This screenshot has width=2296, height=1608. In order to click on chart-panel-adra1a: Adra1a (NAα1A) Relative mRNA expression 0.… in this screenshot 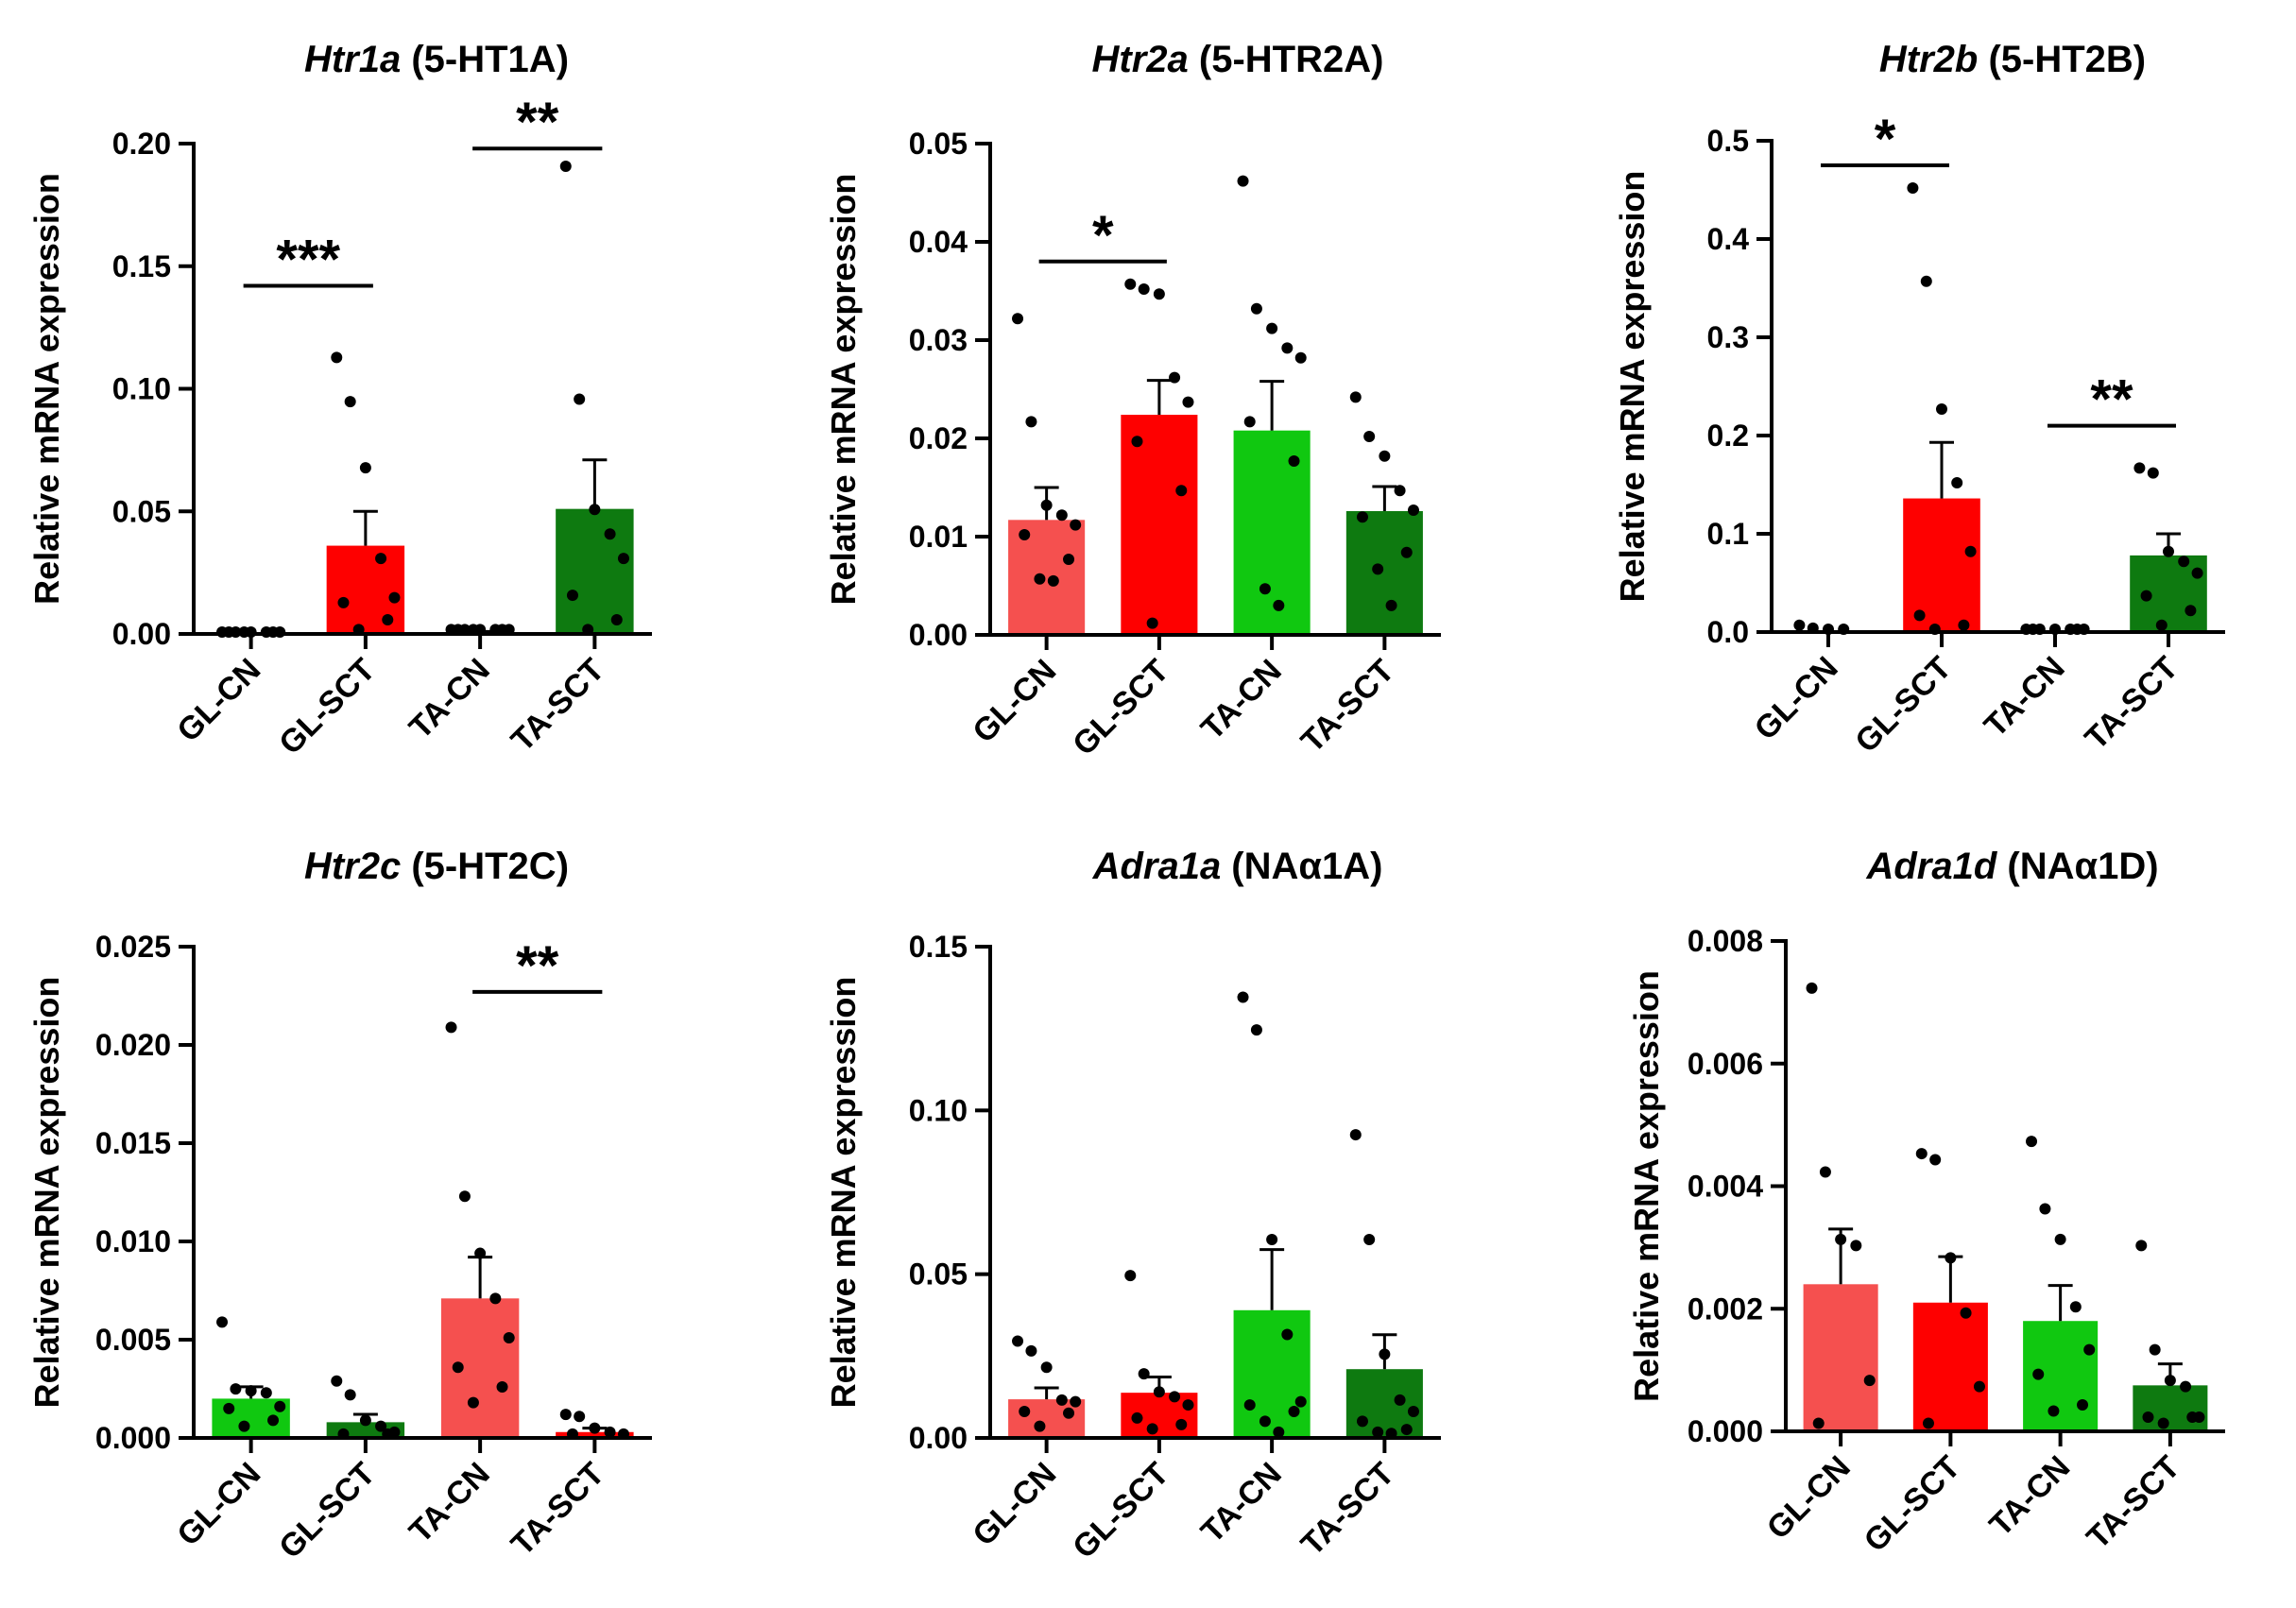, I will do `click(1132, 1205)`.